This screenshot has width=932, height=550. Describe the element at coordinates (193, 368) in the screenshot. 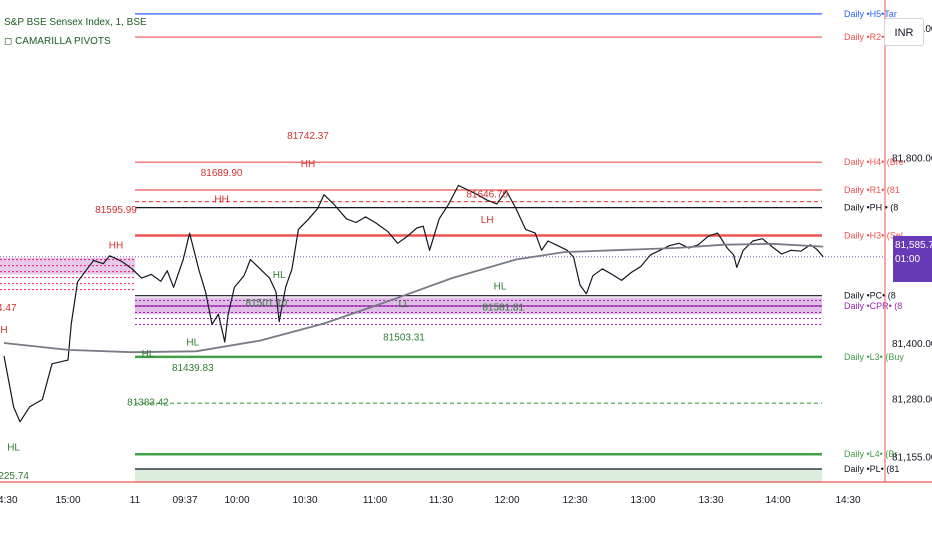

I see `swing-annotation: 81439.83` at that location.